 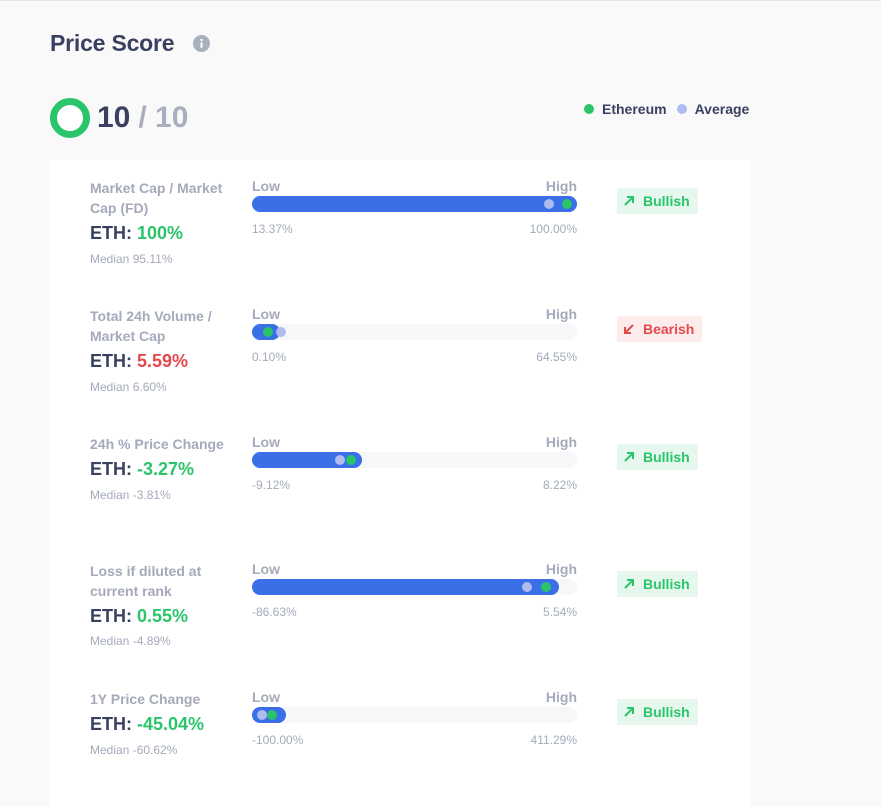 What do you see at coordinates (151, 326) in the screenshot?
I see `metric-name: Total 24h Volume / Market Cap` at bounding box center [151, 326].